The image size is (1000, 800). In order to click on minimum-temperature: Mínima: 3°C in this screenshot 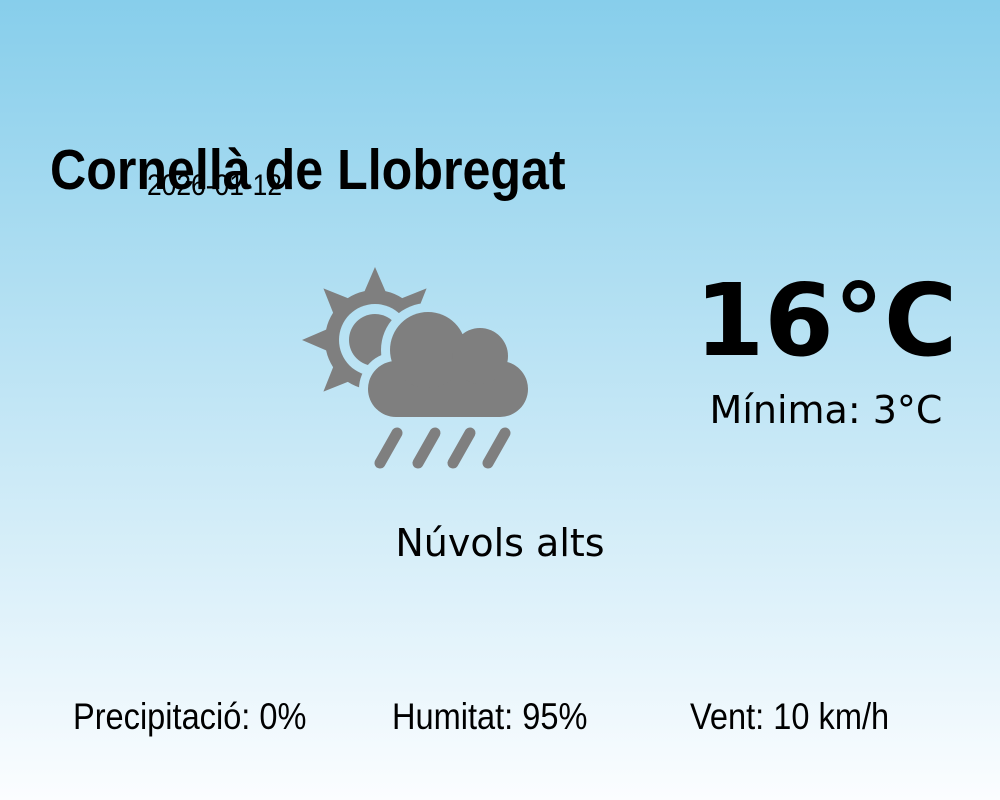, I will do `click(826, 410)`.